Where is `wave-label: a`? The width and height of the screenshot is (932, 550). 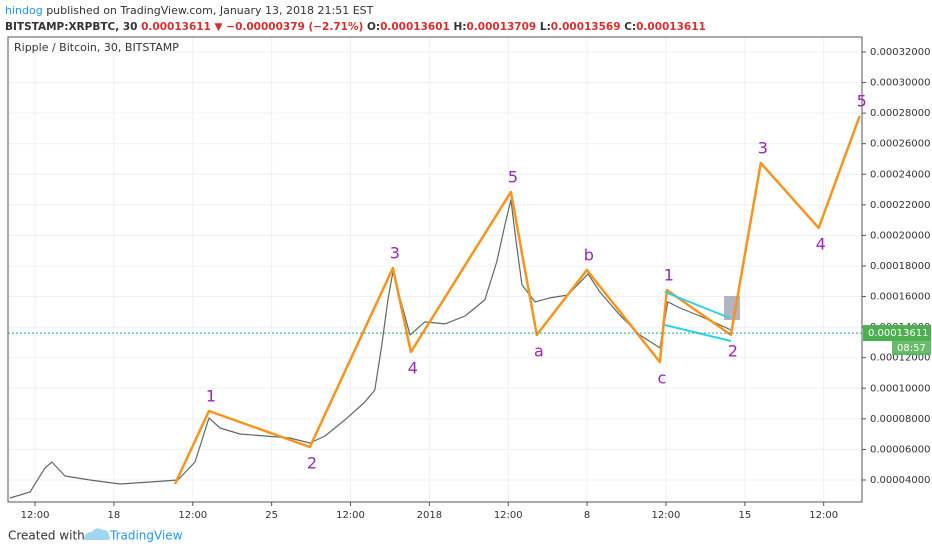
wave-label: a is located at coordinates (539, 350).